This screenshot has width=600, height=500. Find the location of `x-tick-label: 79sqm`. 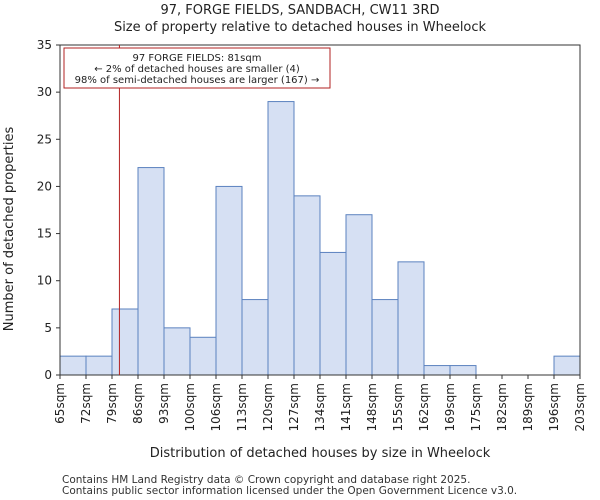

x-tick-label: 79sqm is located at coordinates (112, 403).